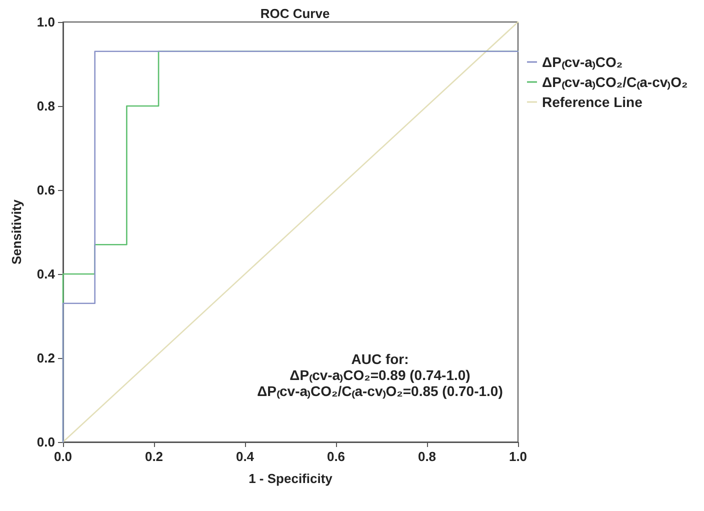 The height and width of the screenshot is (511, 704). What do you see at coordinates (16, 231) in the screenshot?
I see `y-axis-title: Sensitivity` at bounding box center [16, 231].